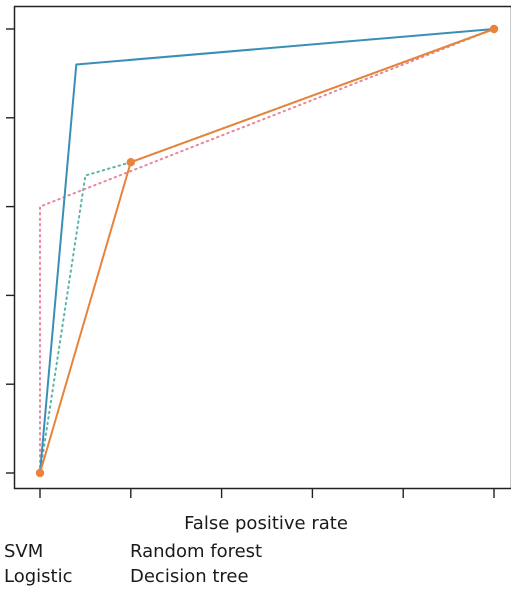 The height and width of the screenshot is (590, 511). Describe the element at coordinates (23, 551) in the screenshot. I see `legend-label-svm: SVM` at that location.